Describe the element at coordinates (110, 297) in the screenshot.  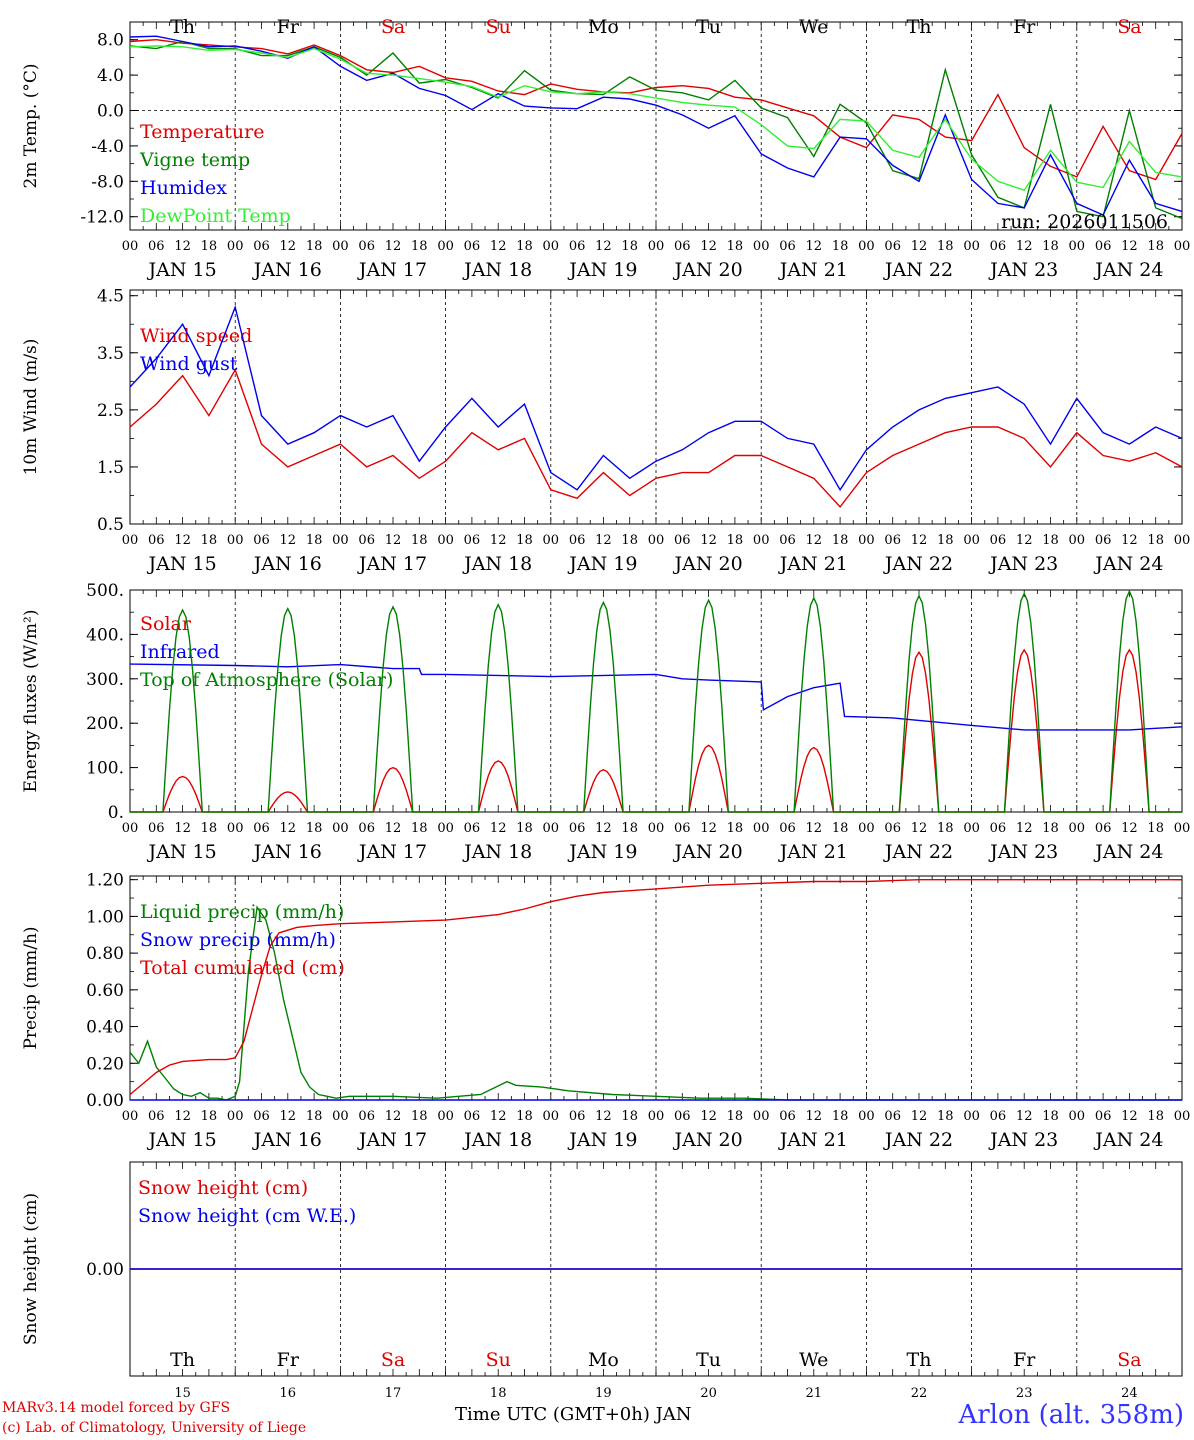
I see `y-tick-label: 4.5` at that location.